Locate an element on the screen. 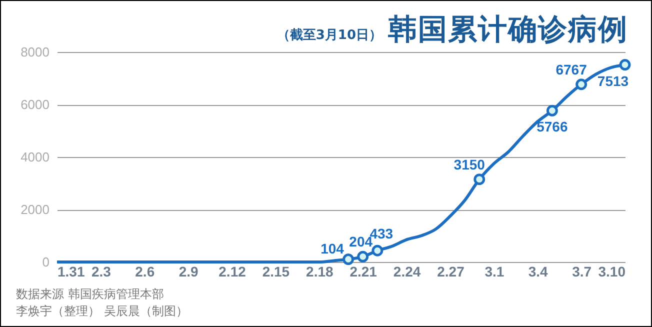 Image resolution: width=652 pixels, height=327 pixels. x-tick-label: 2.27 is located at coordinates (451, 272).